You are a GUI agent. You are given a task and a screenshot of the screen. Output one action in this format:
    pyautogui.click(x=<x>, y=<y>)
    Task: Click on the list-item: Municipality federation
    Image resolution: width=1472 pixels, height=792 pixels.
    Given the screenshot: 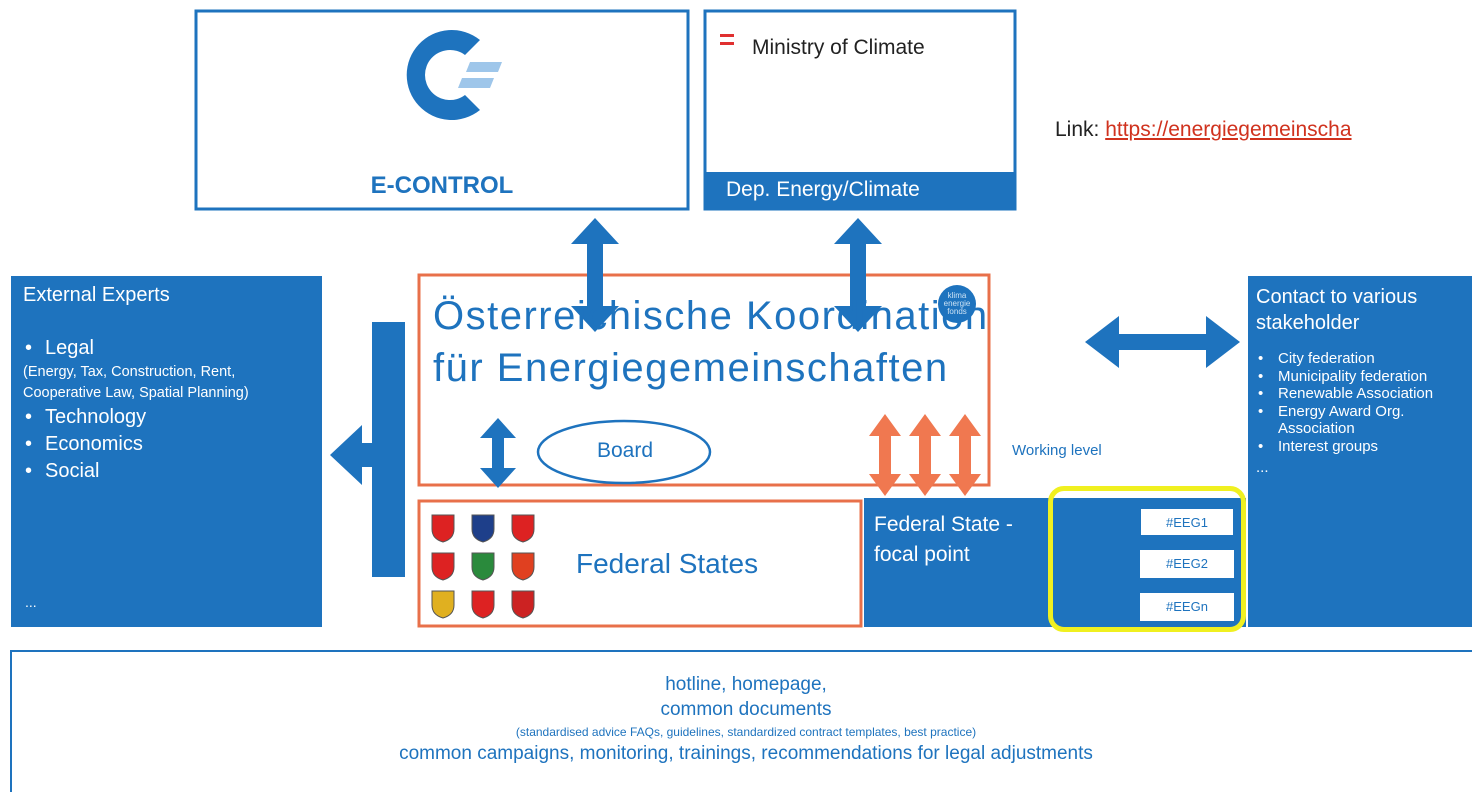 What is the action you would take?
    pyautogui.click(x=1351, y=377)
    